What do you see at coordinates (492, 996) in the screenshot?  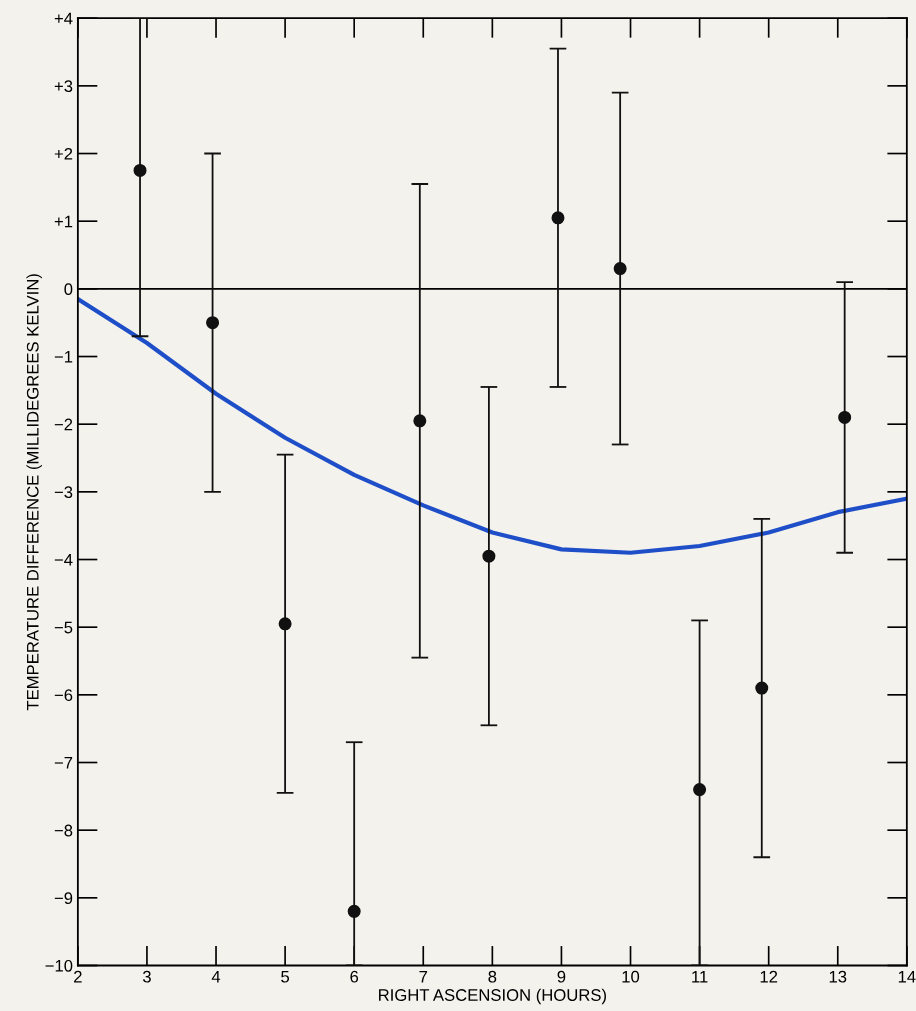 I see `x-axis-title: RIGHT ASCENSION (HOURS)` at bounding box center [492, 996].